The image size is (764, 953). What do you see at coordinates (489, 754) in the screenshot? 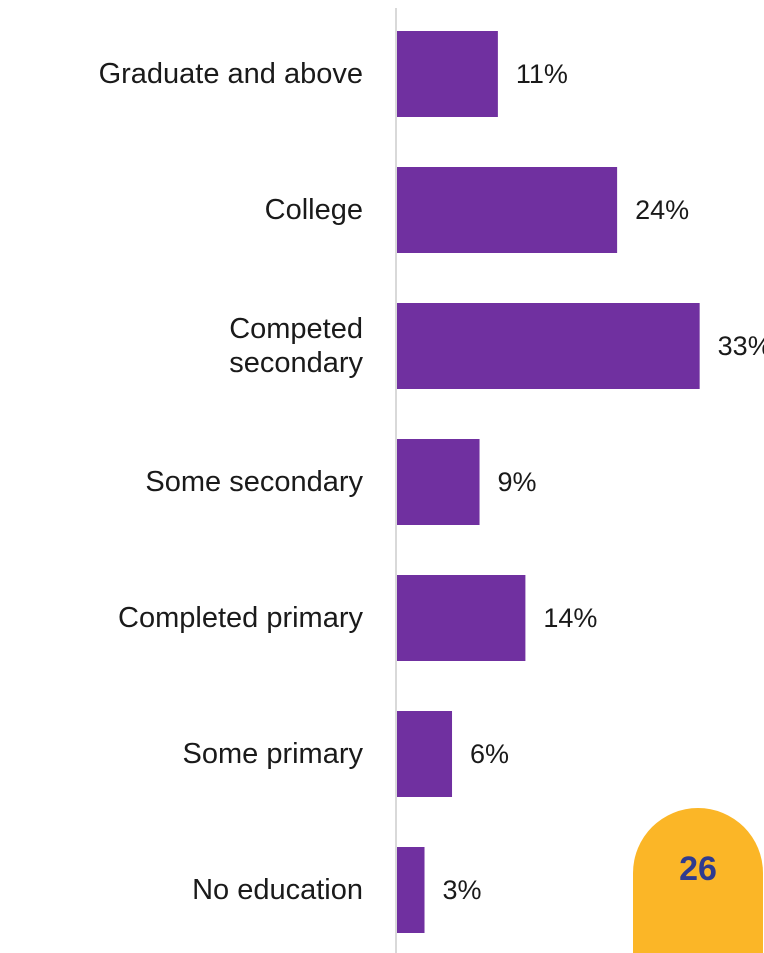
I see `value-label-6: 6%` at bounding box center [489, 754].